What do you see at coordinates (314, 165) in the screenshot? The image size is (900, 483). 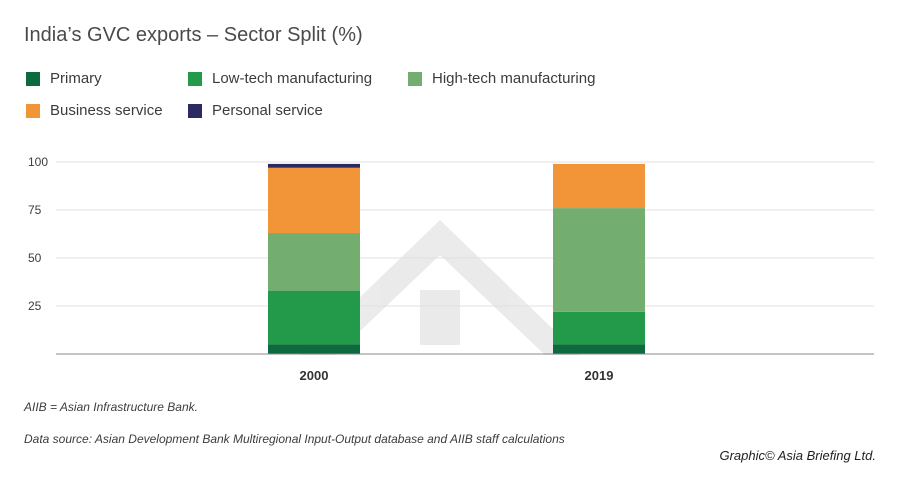 I see `bar-segment-2000-personal-service` at bounding box center [314, 165].